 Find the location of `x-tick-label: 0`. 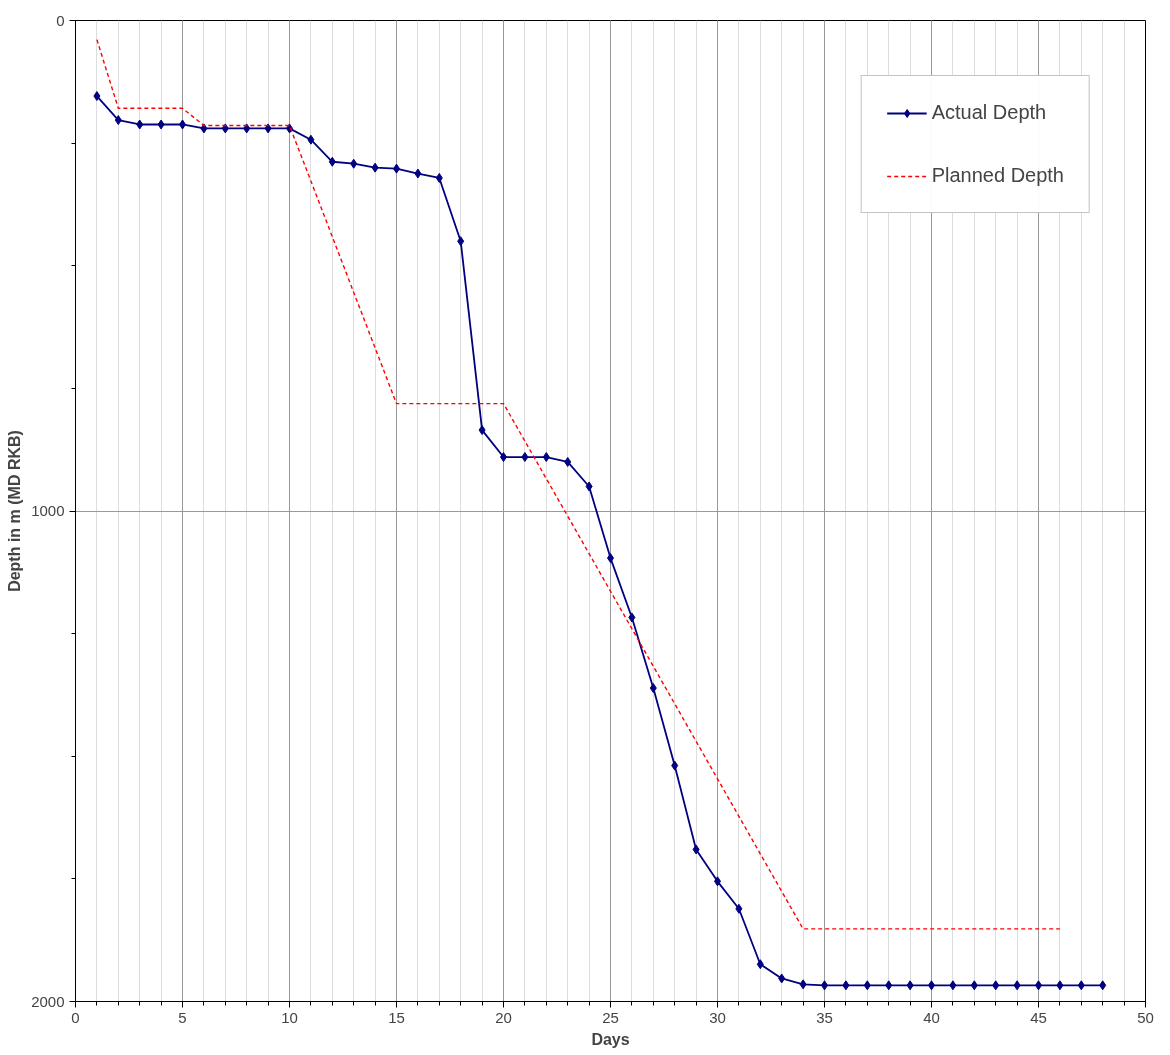

x-tick-label: 0 is located at coordinates (75, 1017).